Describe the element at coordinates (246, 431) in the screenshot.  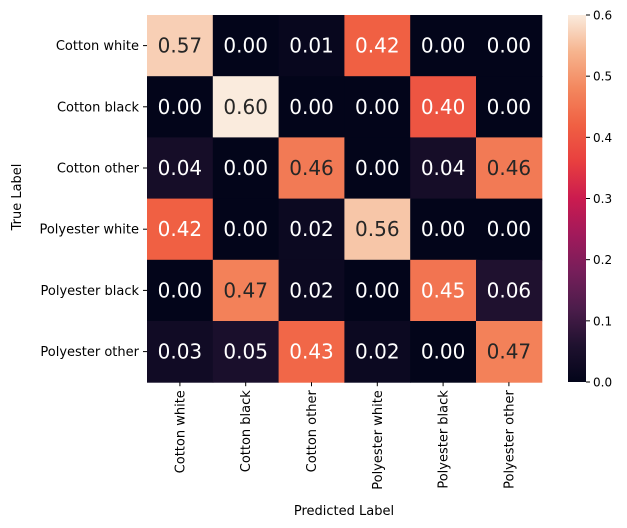
I see `x-tick-label: Cotton black` at that location.